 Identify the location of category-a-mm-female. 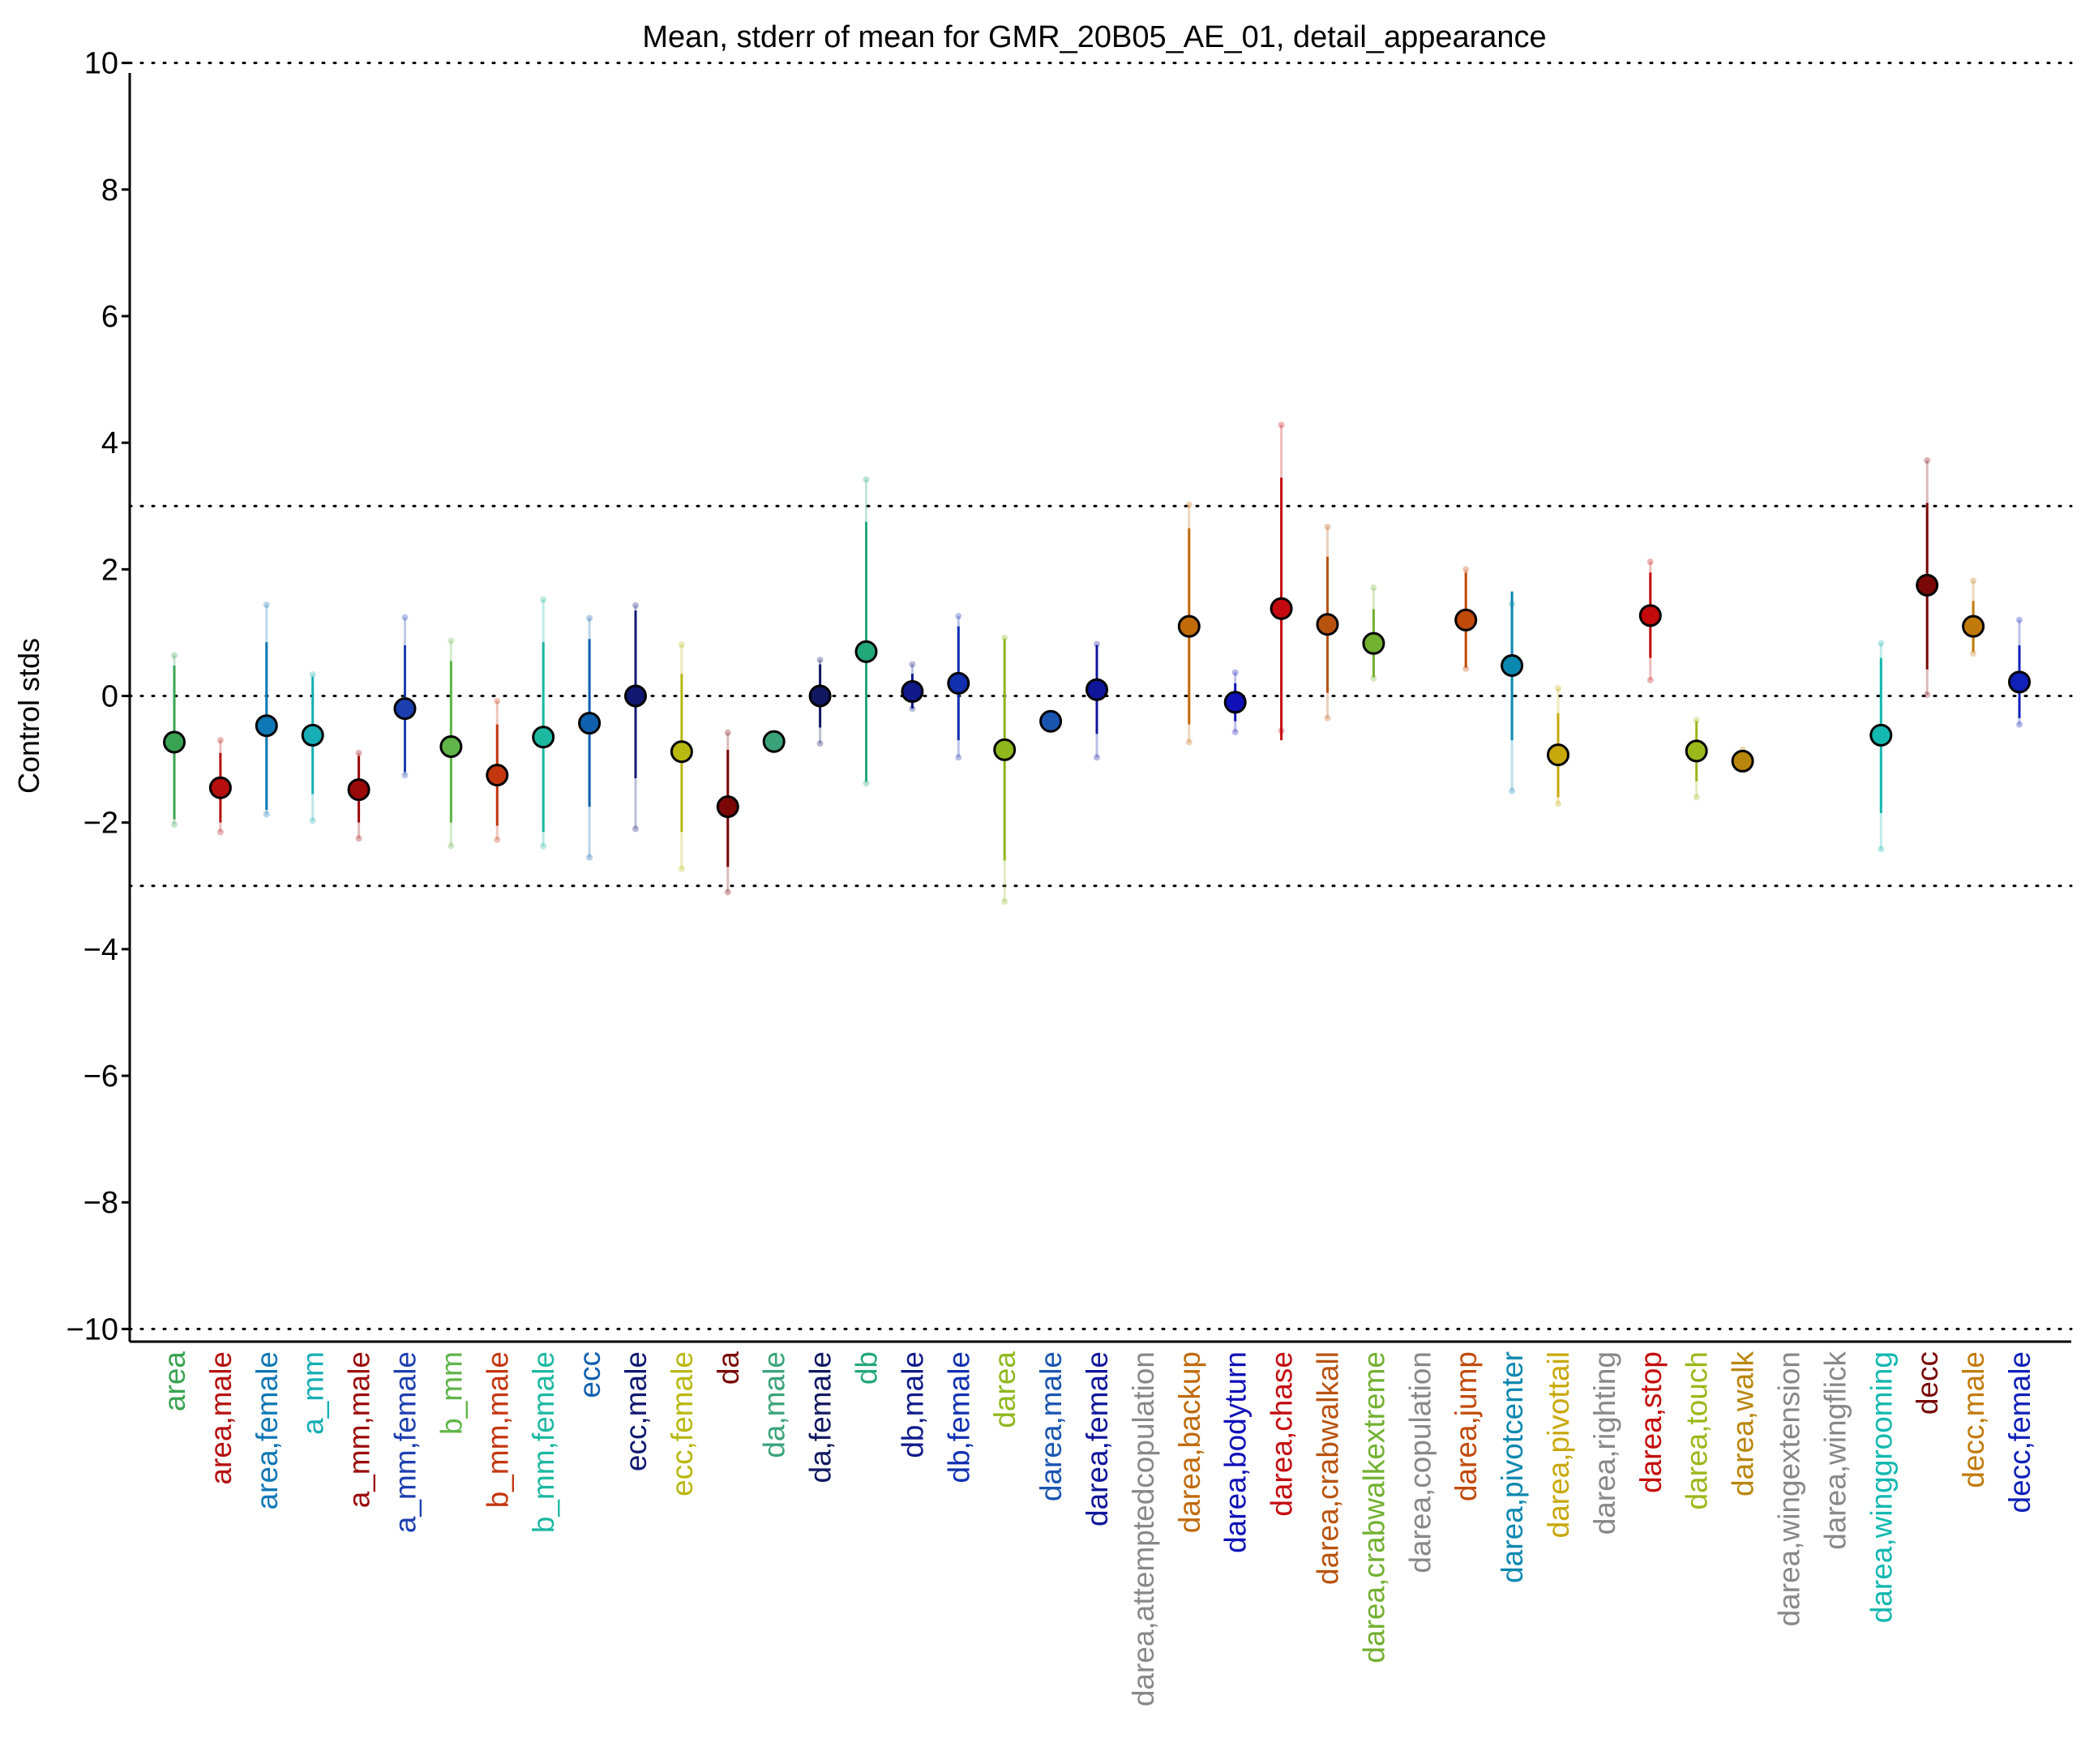
(405, 696).